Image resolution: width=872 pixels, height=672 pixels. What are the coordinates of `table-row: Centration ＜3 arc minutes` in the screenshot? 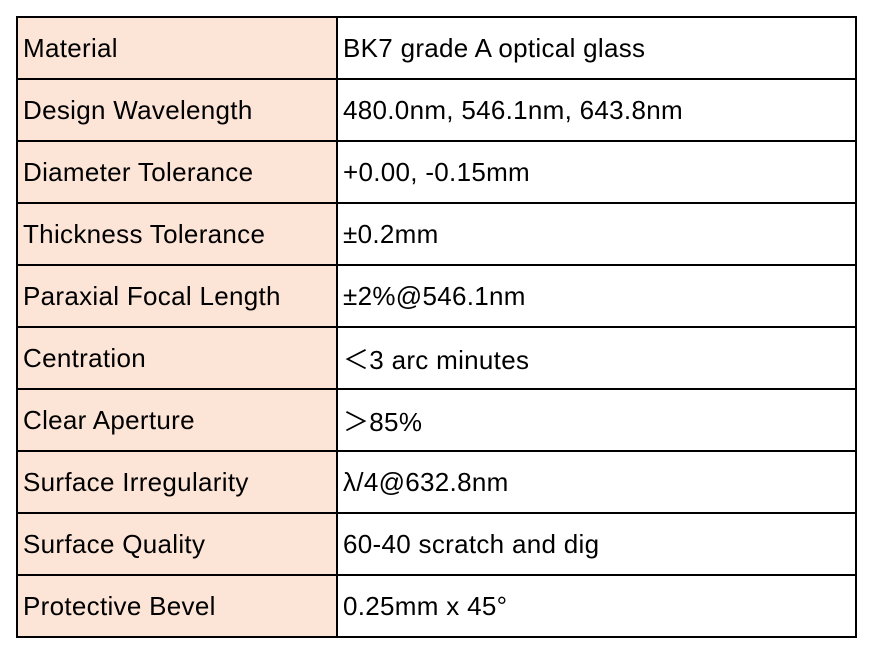 It's located at (436, 358).